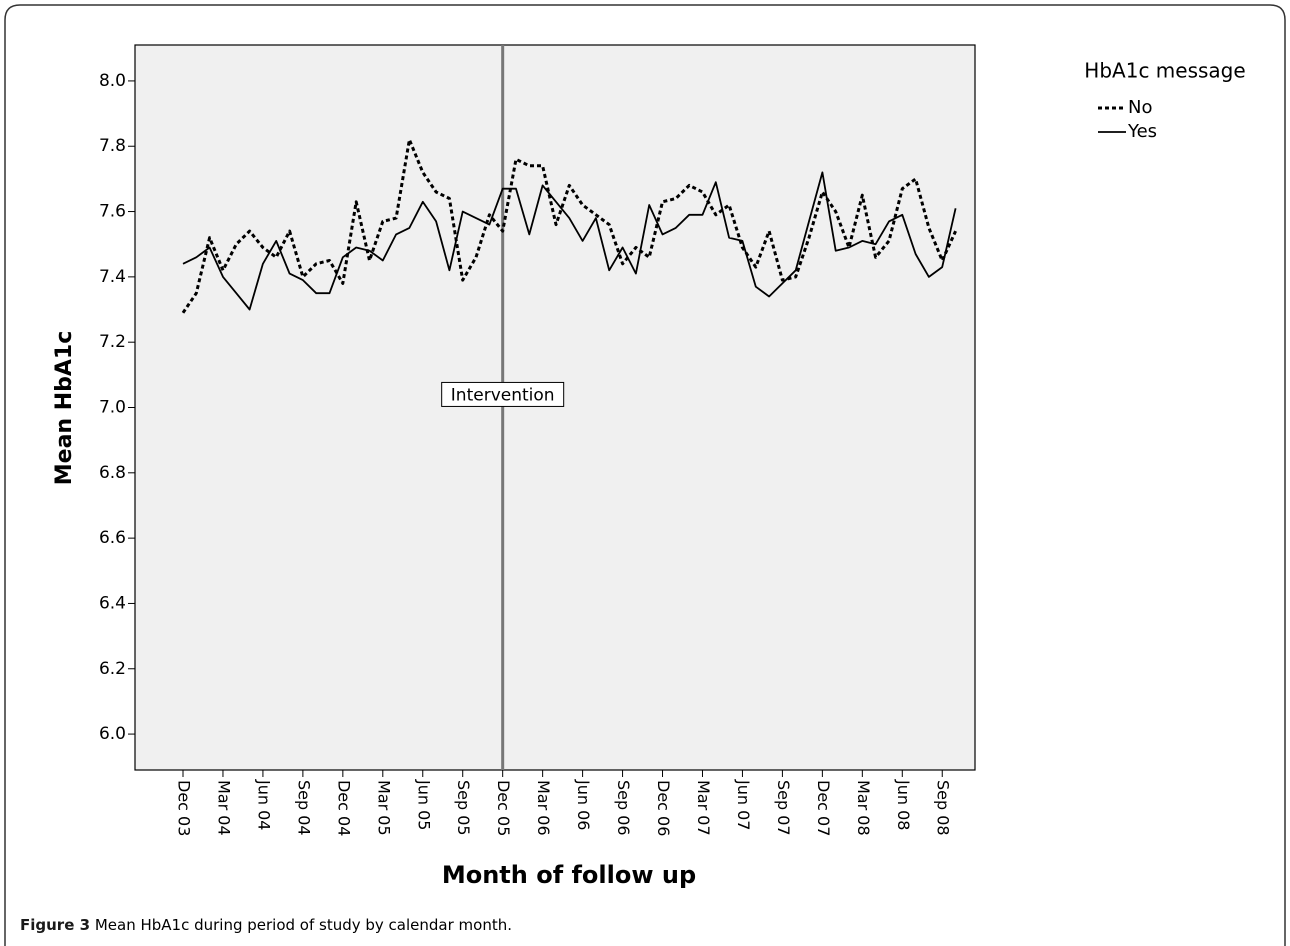 Image resolution: width=1290 pixels, height=946 pixels. I want to click on x-tick-label: Sep 07, so click(783, 808).